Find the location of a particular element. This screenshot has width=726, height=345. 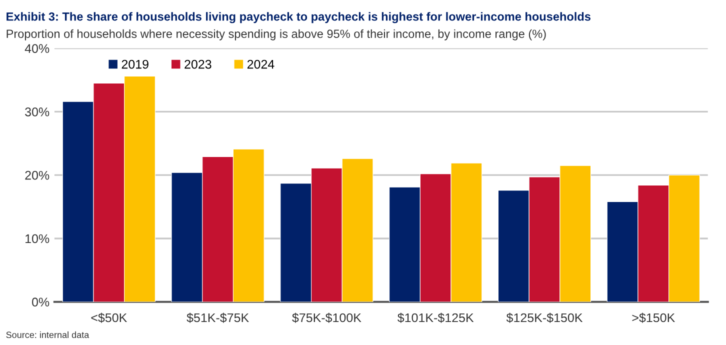

source-note: Source: internal data is located at coordinates (48, 334).